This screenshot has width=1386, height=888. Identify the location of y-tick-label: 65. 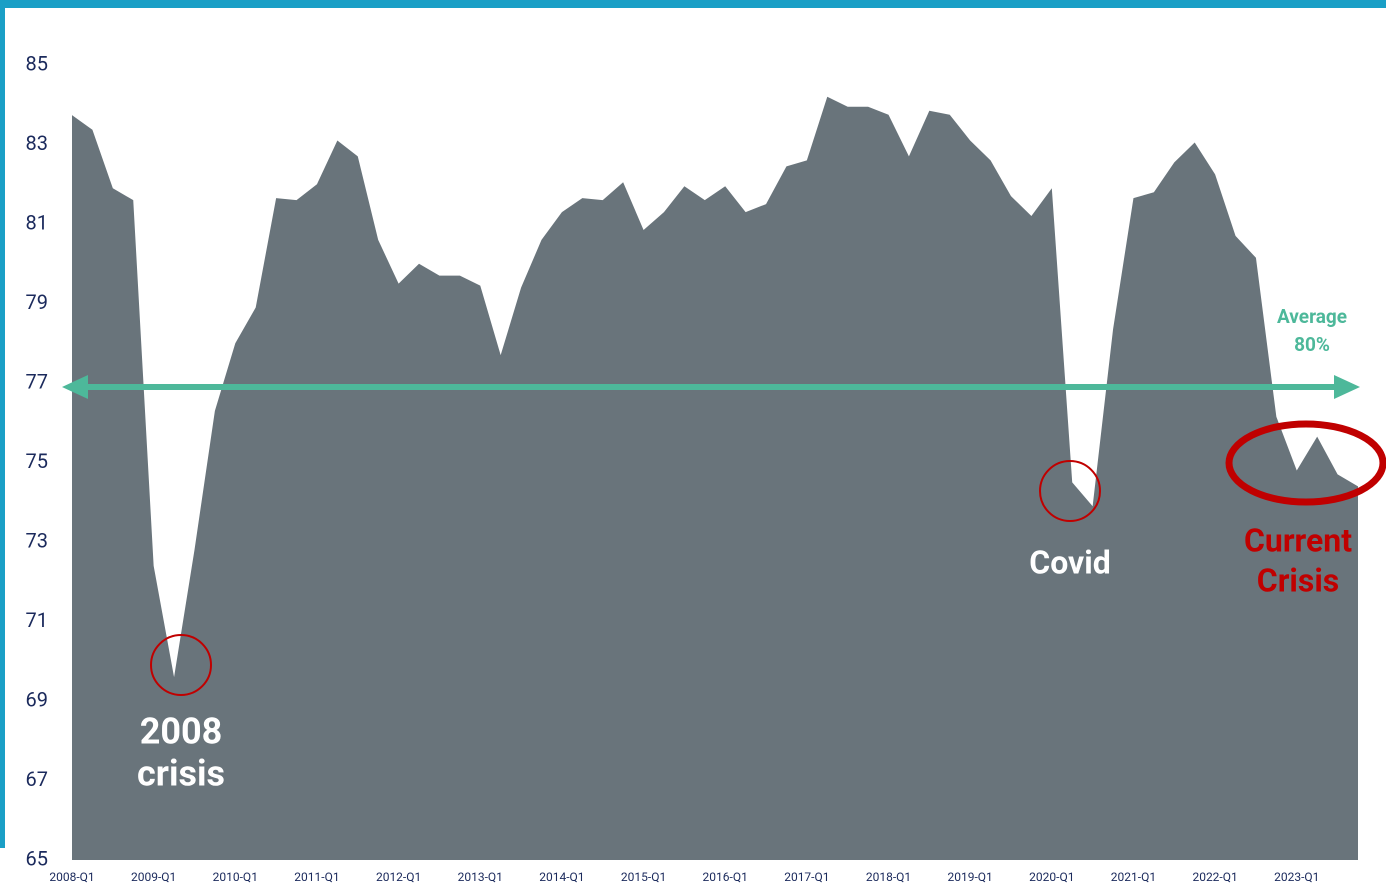
(37, 858).